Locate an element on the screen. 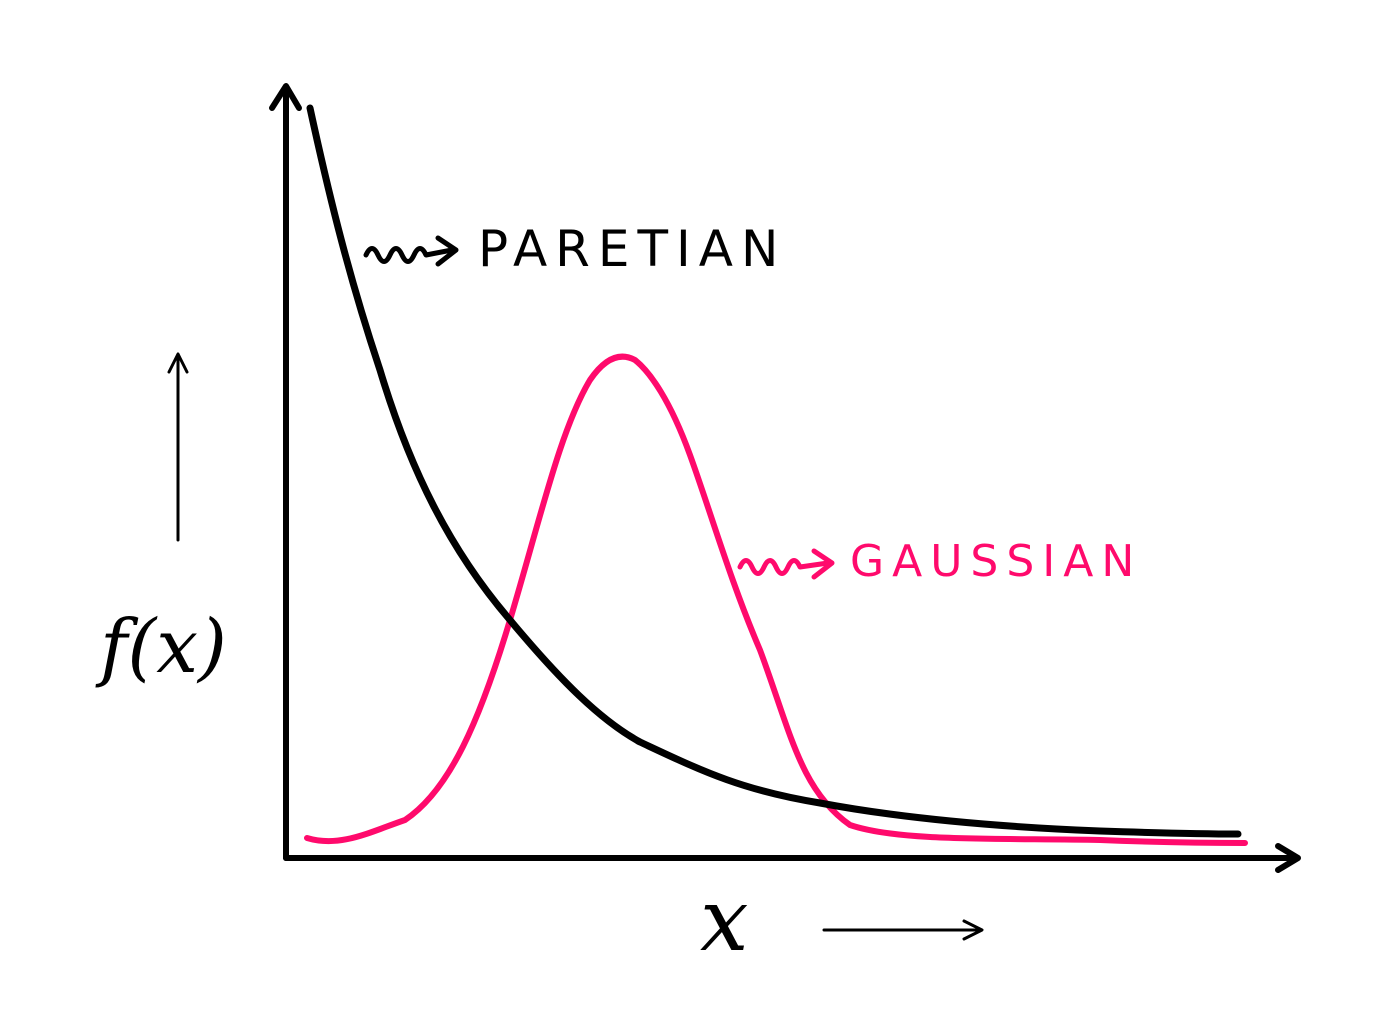 The height and width of the screenshot is (1030, 1400). y-axis-arrowhead is located at coordinates (285, 97).